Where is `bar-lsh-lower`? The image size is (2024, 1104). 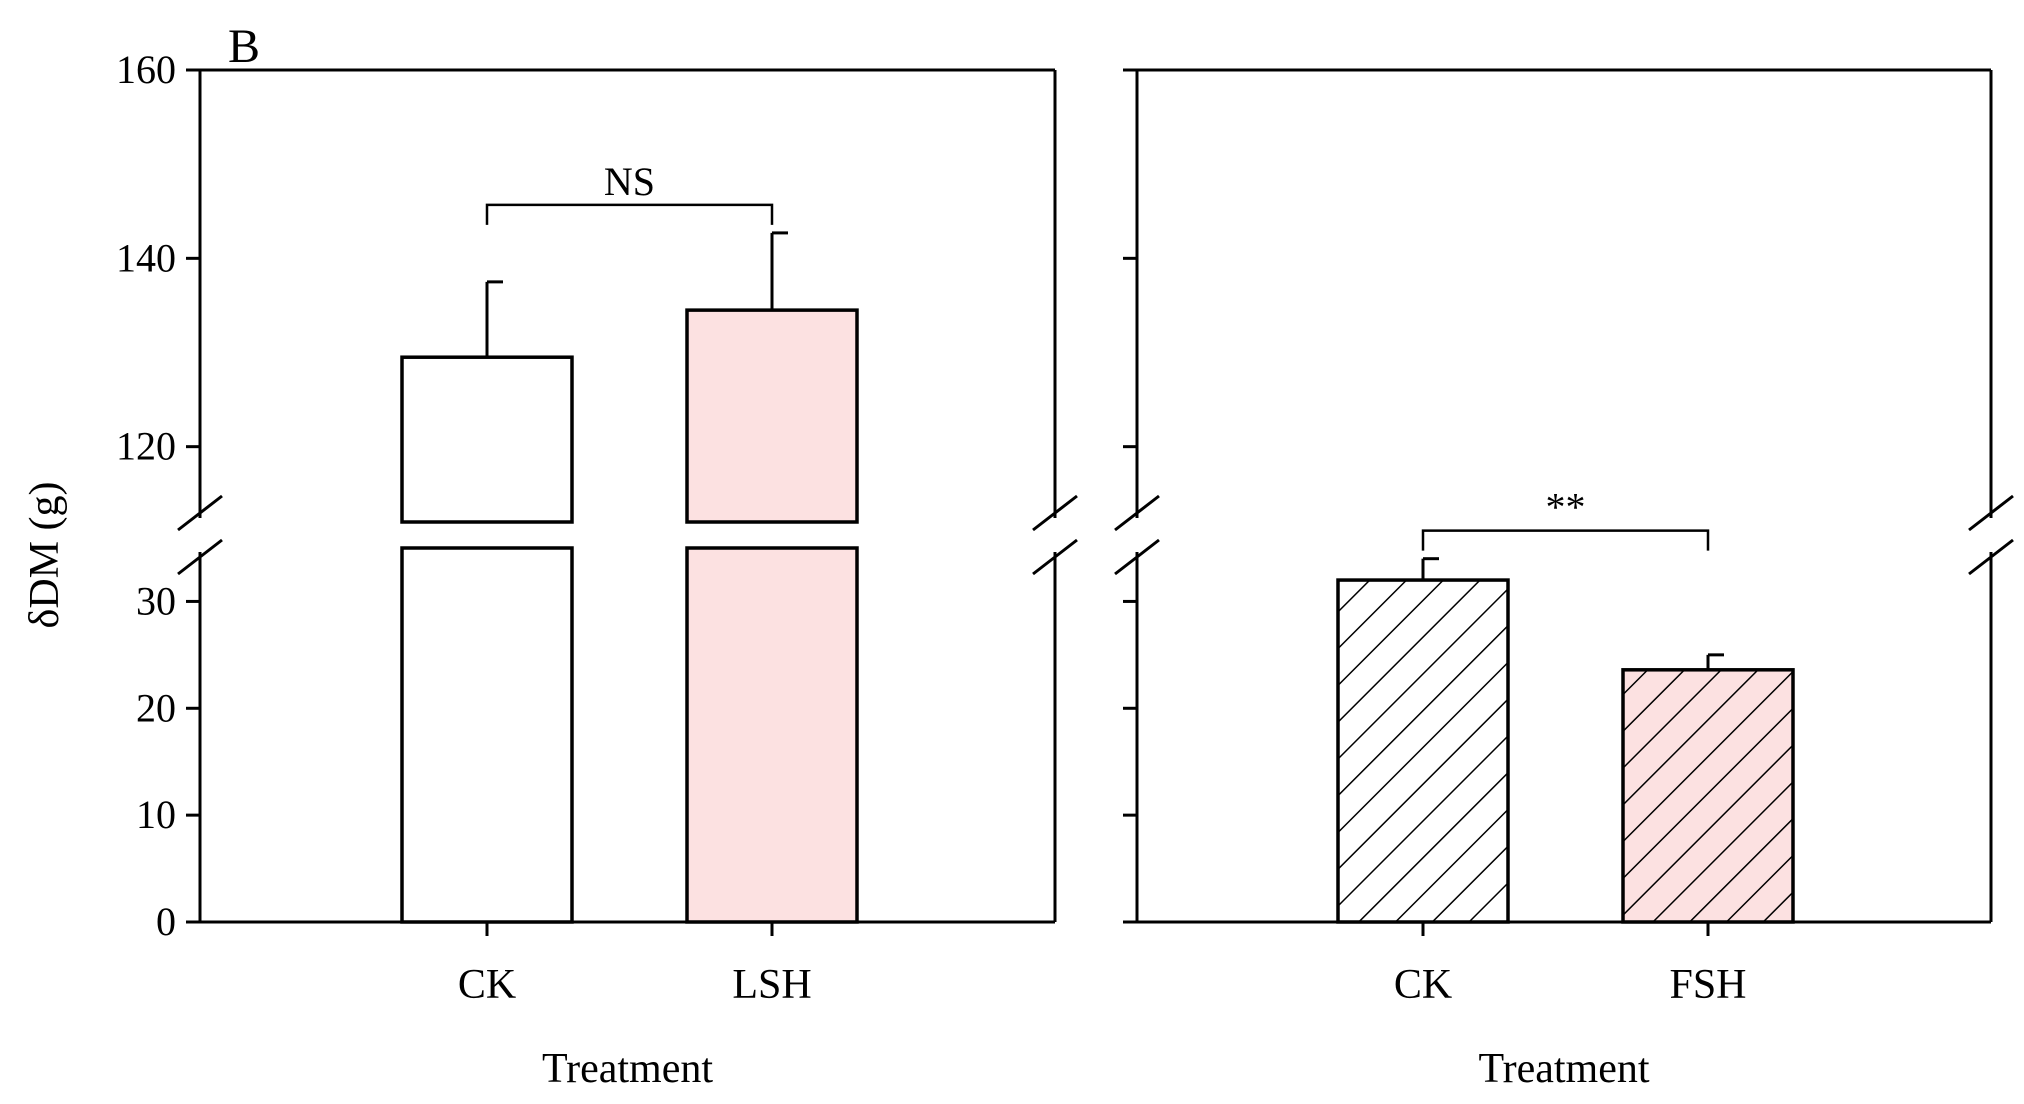 bar-lsh-lower is located at coordinates (772, 735).